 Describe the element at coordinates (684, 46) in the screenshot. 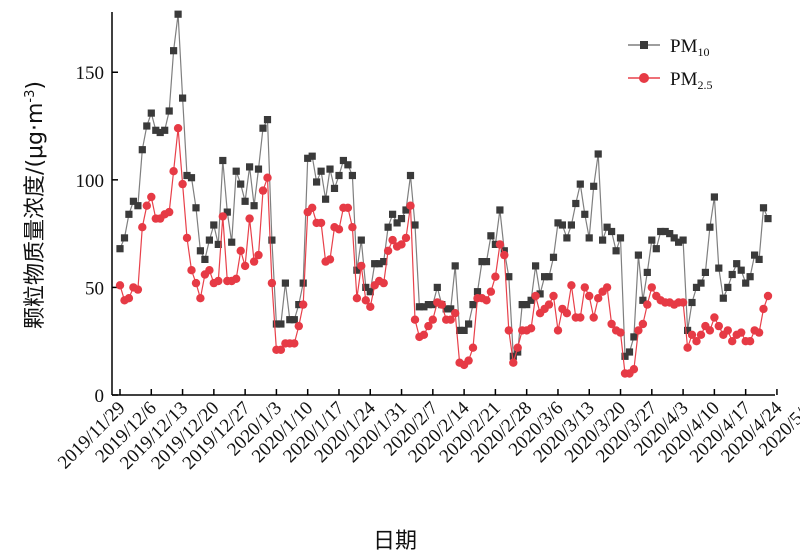

I see `legend-label-pm10-main: PM` at that location.